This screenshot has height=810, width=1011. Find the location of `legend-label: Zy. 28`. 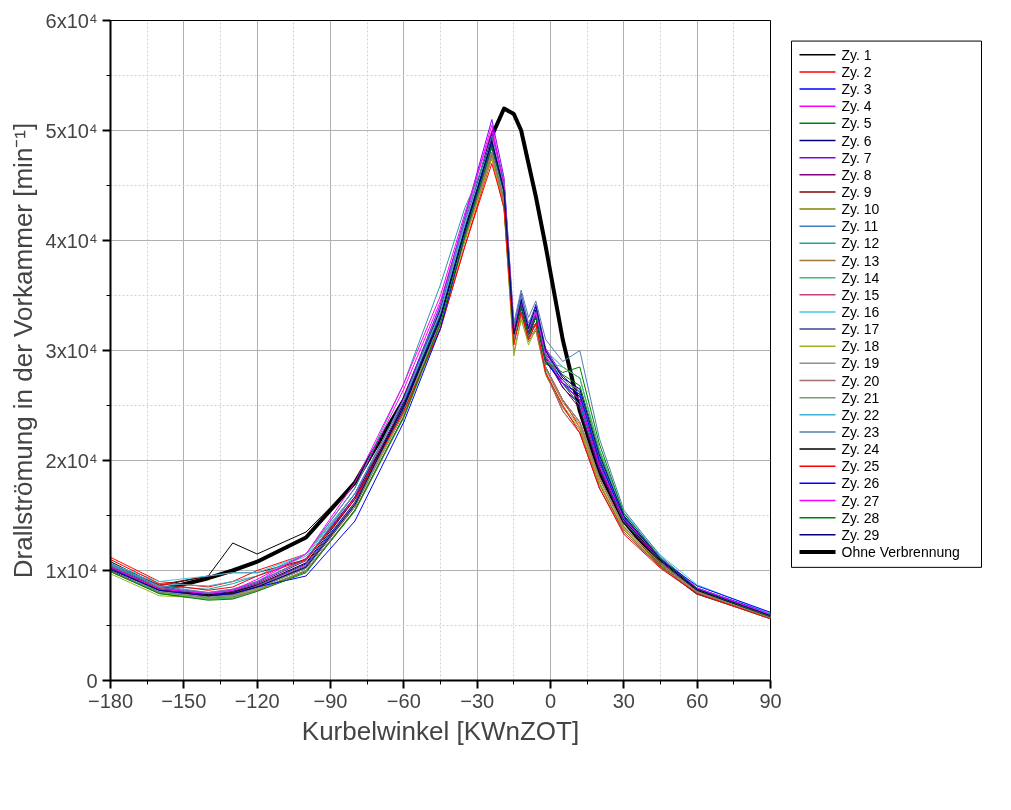

legend-label: Zy. 28 is located at coordinates (860, 517).